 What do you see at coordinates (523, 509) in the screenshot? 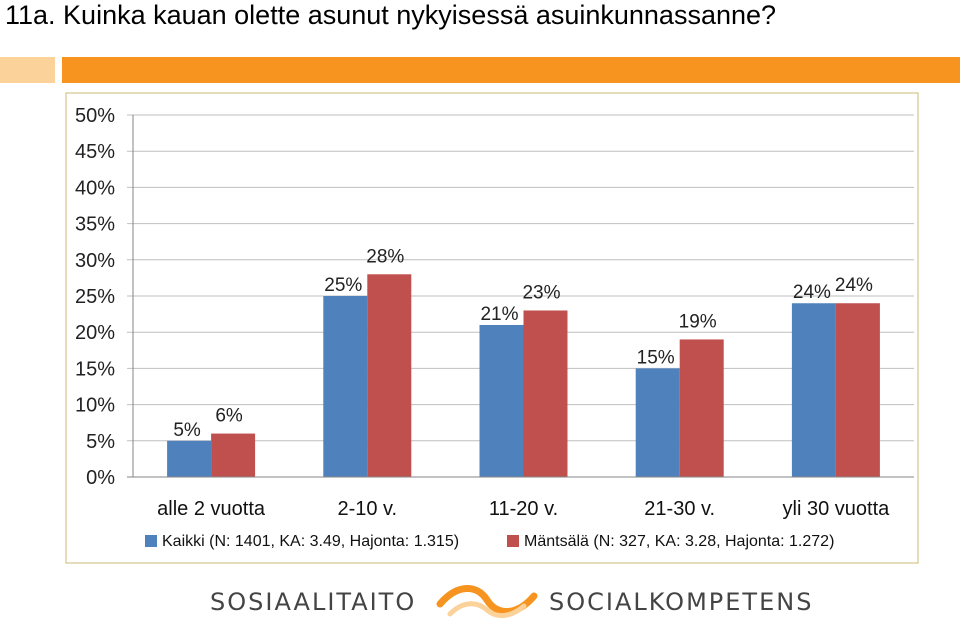
I see `x-tick-label: 11-20 v.` at bounding box center [523, 509].